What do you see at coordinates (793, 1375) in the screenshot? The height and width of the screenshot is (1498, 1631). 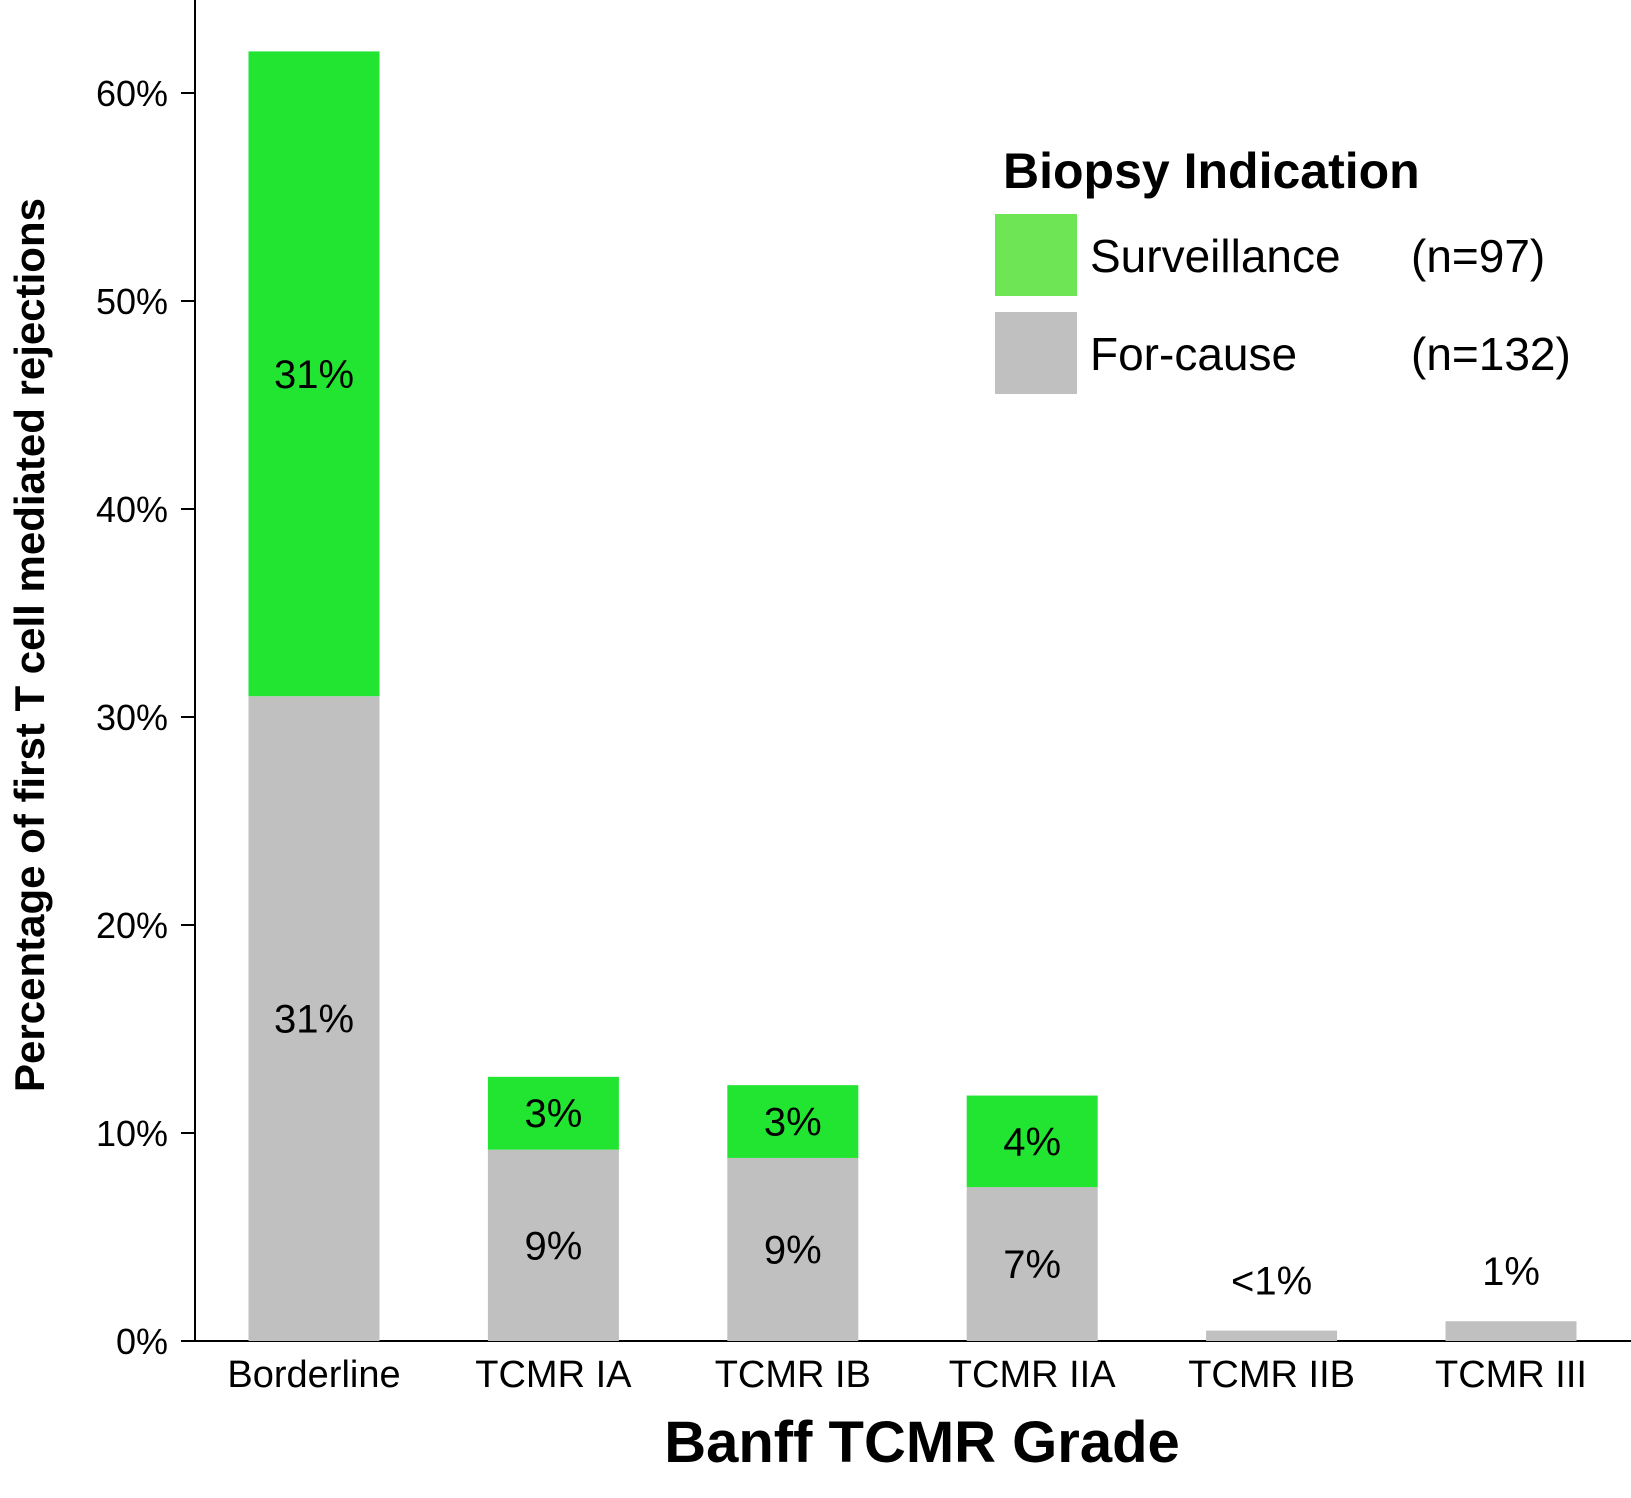 I see `x-tick-label-tcmr-ib: TCMR IB` at bounding box center [793, 1375].